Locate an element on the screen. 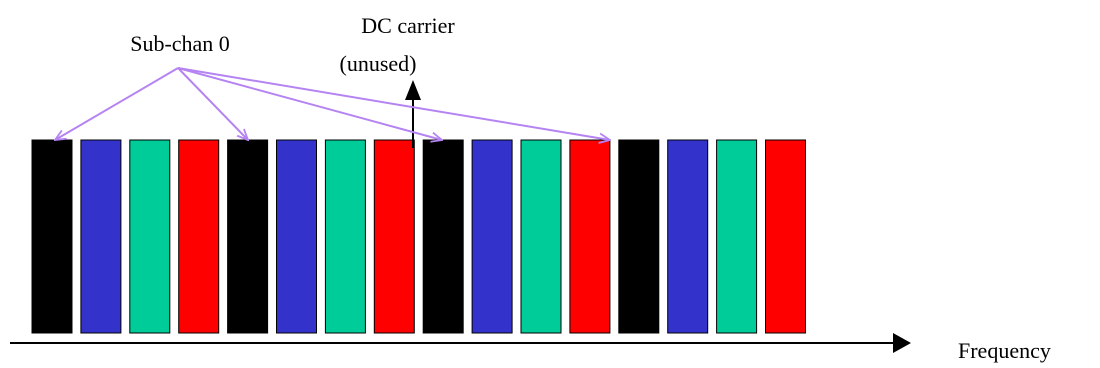 This screenshot has width=1100, height=368. dc-carrier-label: DC carrier is located at coordinates (408, 25).